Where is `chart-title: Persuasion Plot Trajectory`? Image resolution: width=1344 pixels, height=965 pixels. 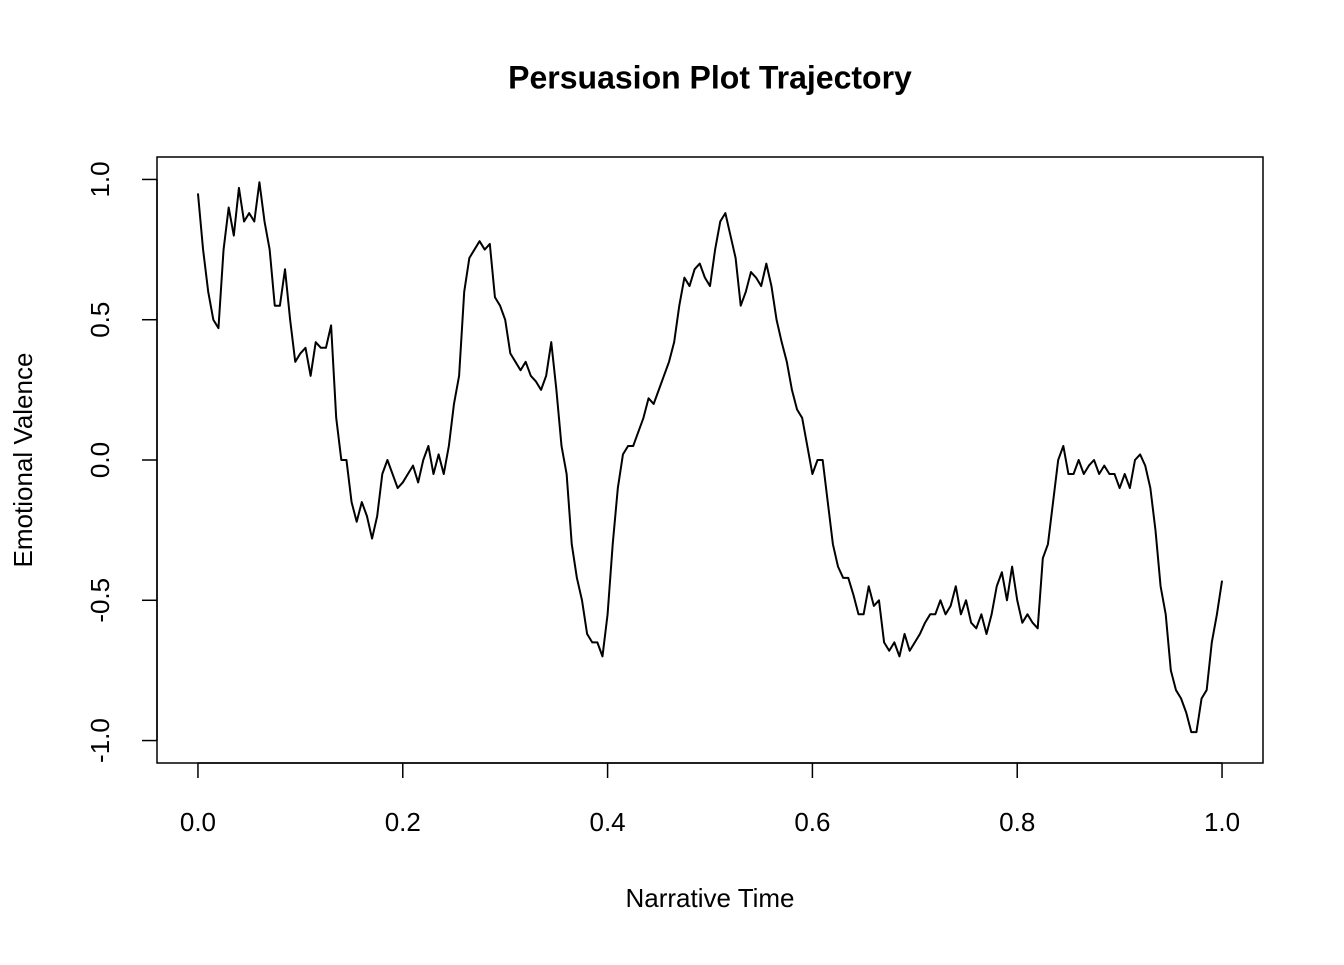
chart-title: Persuasion Plot Trajectory is located at coordinates (710, 77).